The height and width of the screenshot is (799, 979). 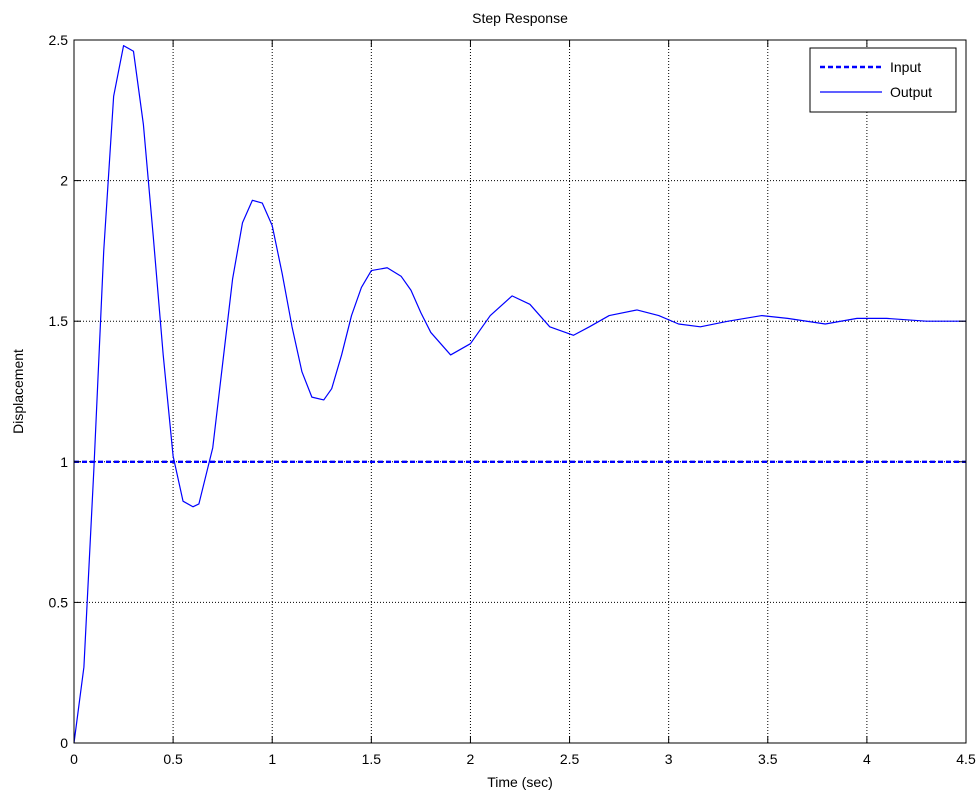 What do you see at coordinates (59, 321) in the screenshot?
I see `y-tick-label: 1.5` at bounding box center [59, 321].